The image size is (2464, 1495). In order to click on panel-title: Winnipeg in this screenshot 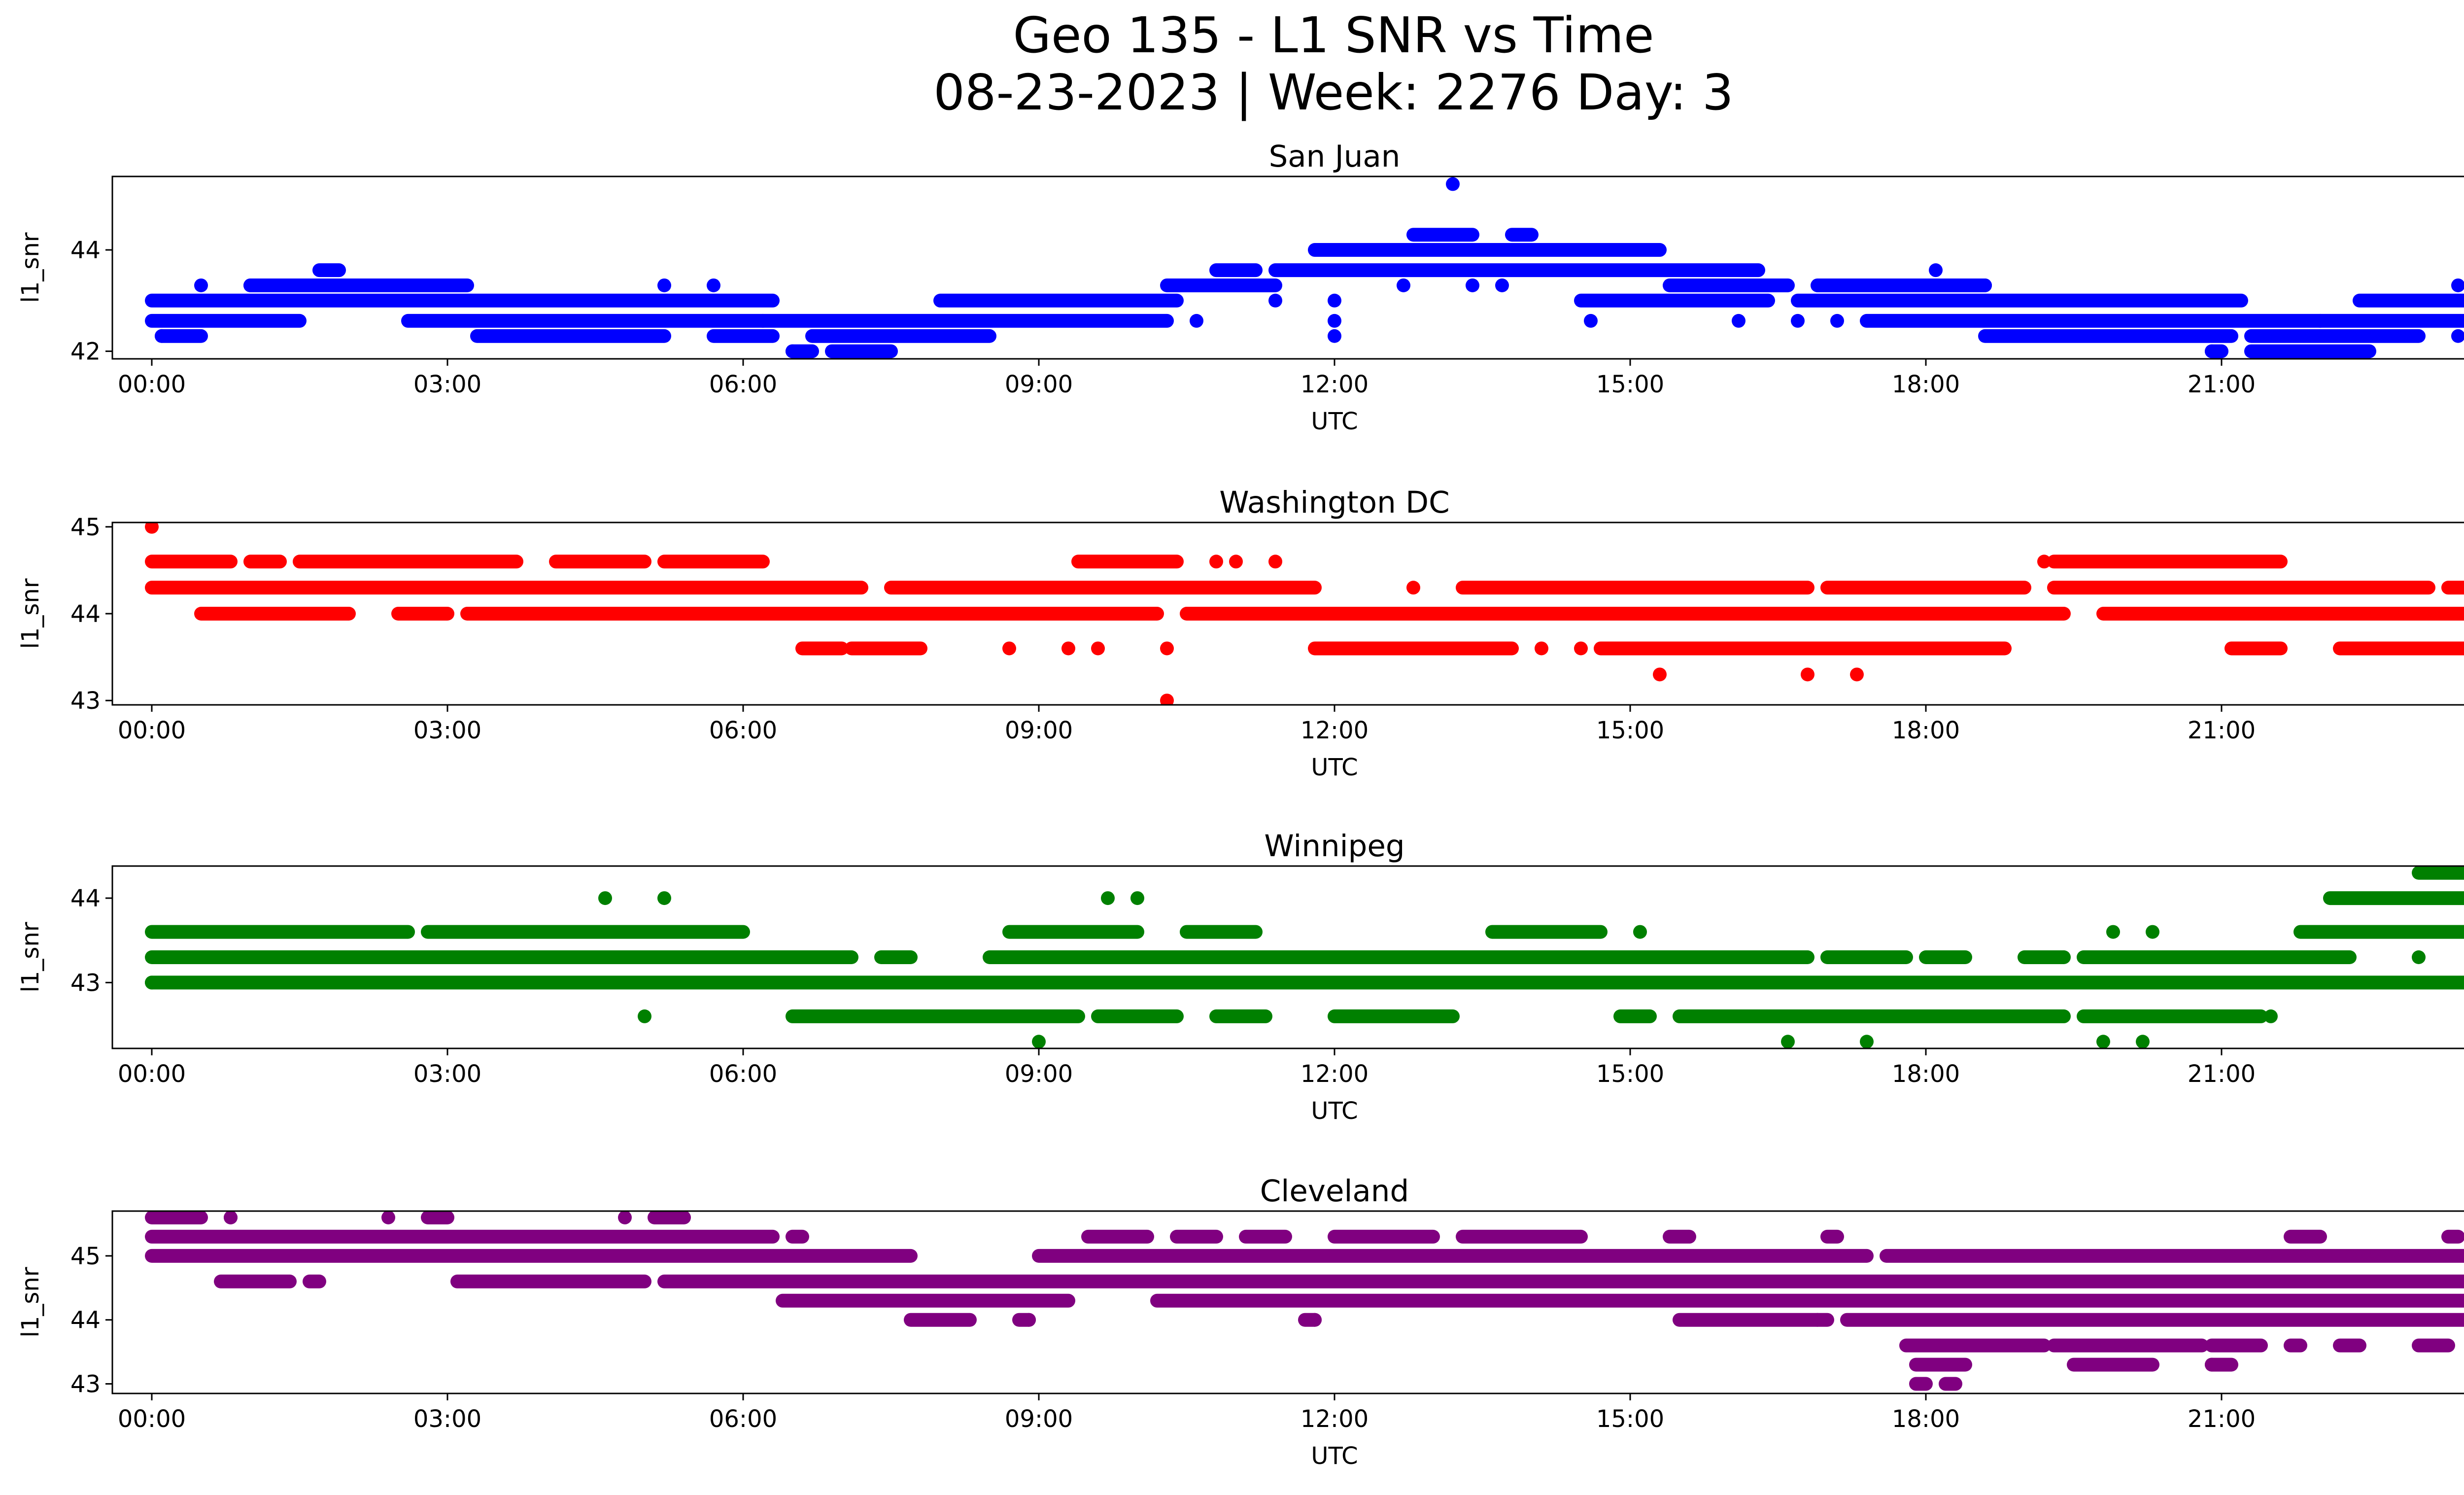, I will do `click(1334, 846)`.